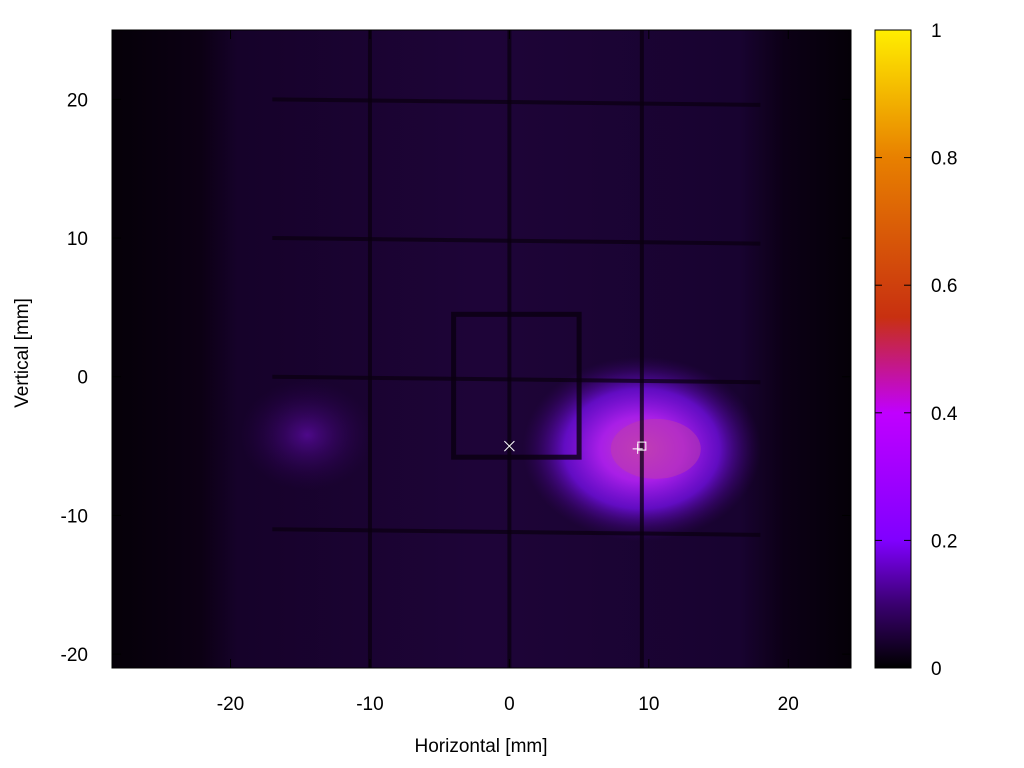 This screenshot has height=768, width=1024. Describe the element at coordinates (516, 385) in the screenshot. I see `central-square` at that location.